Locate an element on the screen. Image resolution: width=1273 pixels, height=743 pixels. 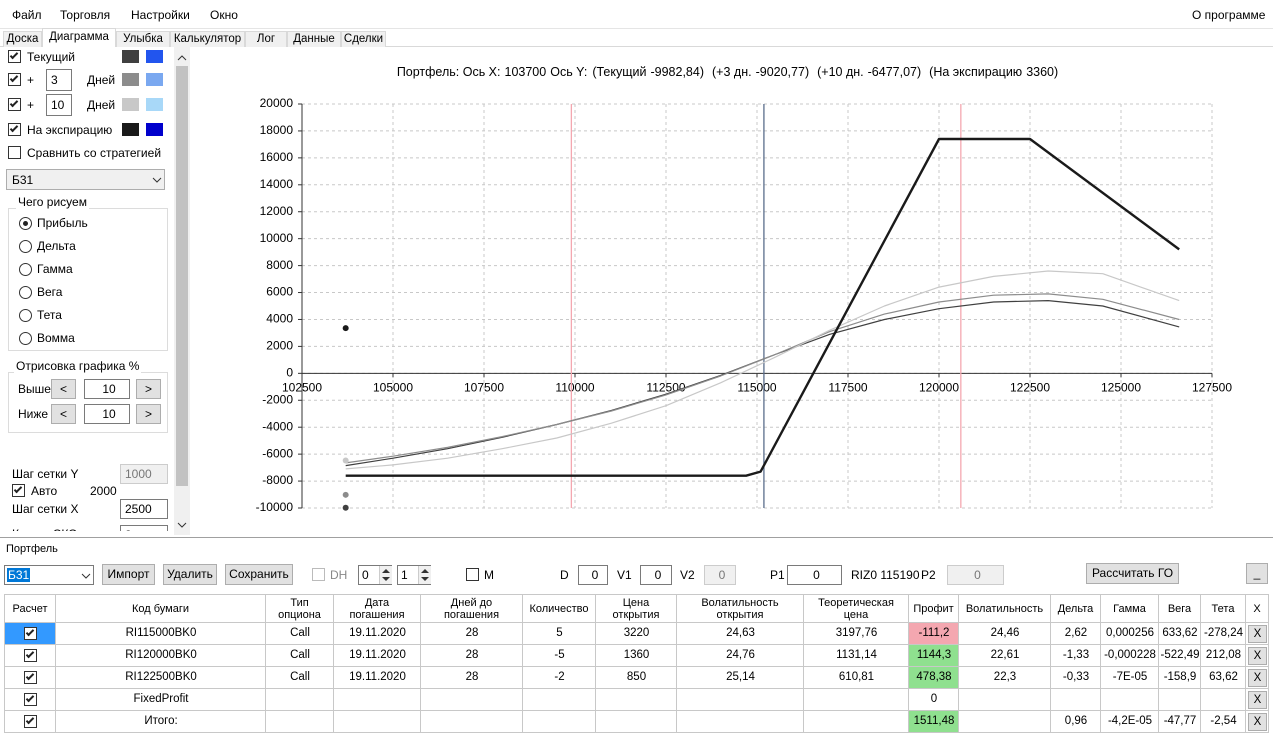
header-cell: Дельта is located at coordinates (1075, 608).